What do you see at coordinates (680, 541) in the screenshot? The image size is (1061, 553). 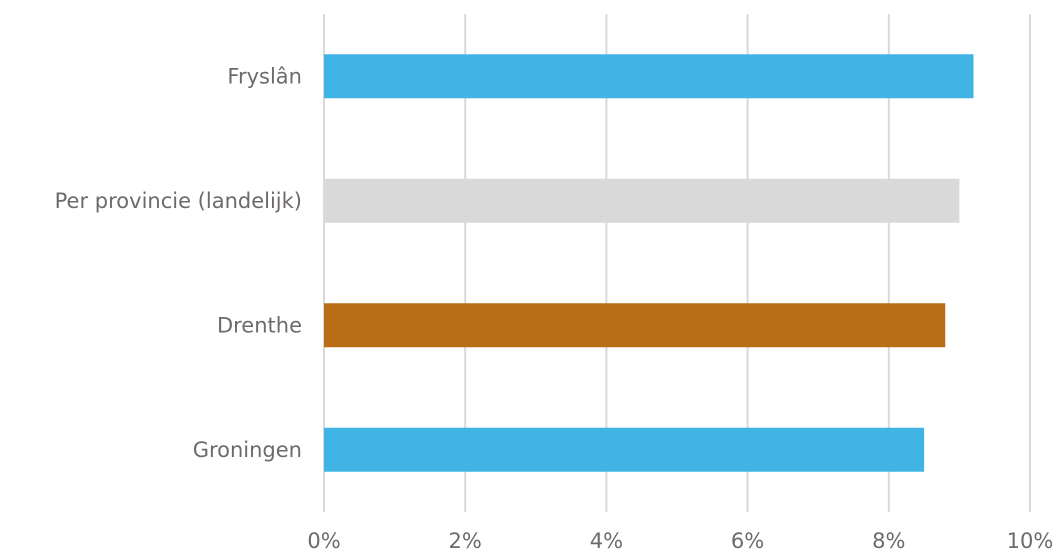 I see `x-axis-tick-labels: 0% 2% 4% 6% 8% 10%` at bounding box center [680, 541].